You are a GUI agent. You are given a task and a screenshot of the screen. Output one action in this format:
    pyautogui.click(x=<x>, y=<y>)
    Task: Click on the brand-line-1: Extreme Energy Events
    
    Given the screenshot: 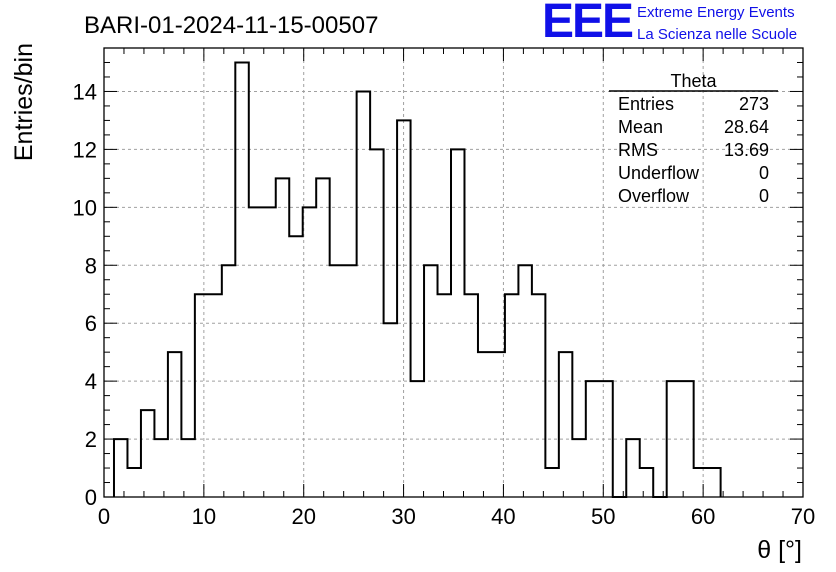 What is the action you would take?
    pyautogui.click(x=716, y=12)
    